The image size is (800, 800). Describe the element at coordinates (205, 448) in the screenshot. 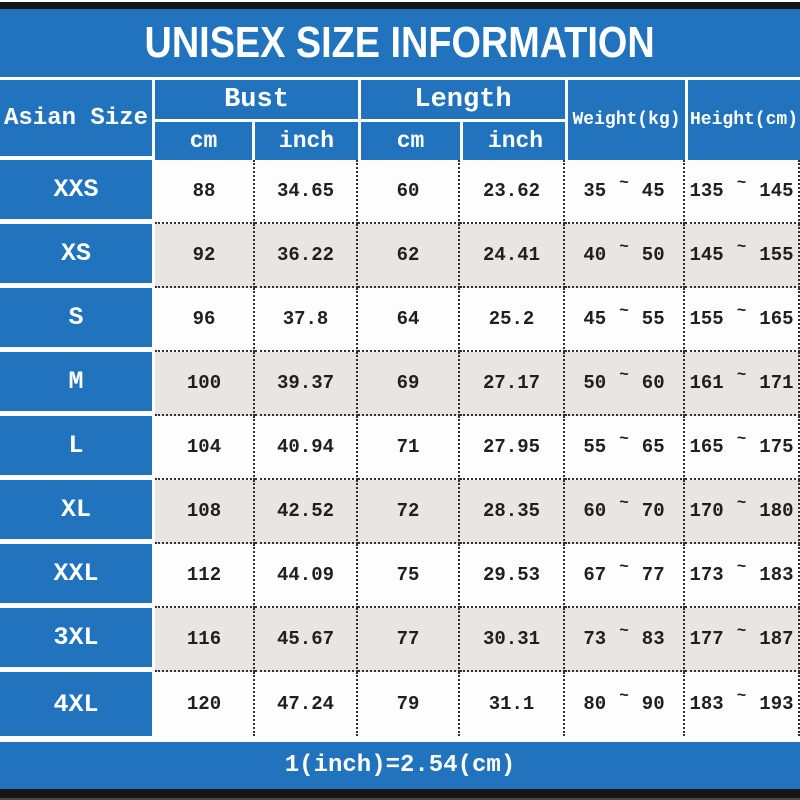

I see `bust-cm-cell: 104` at that location.